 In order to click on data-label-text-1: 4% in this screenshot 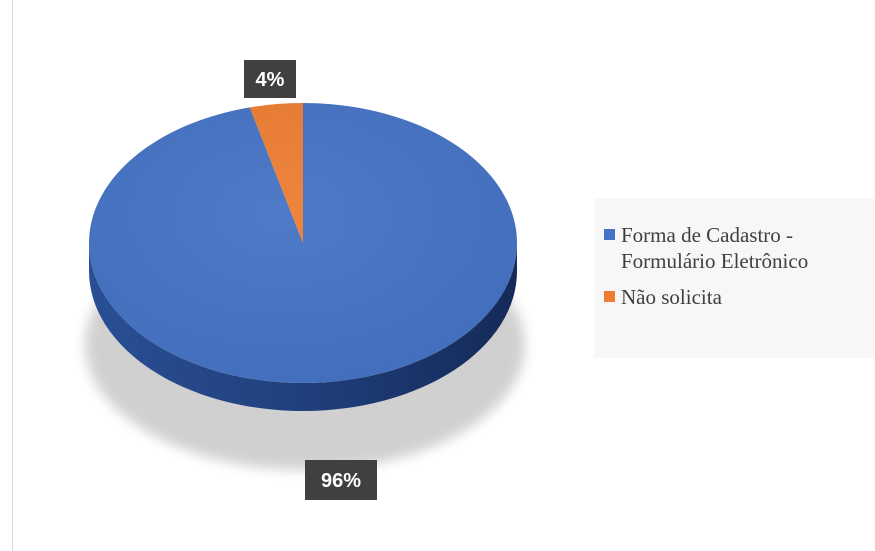, I will do `click(270, 80)`.